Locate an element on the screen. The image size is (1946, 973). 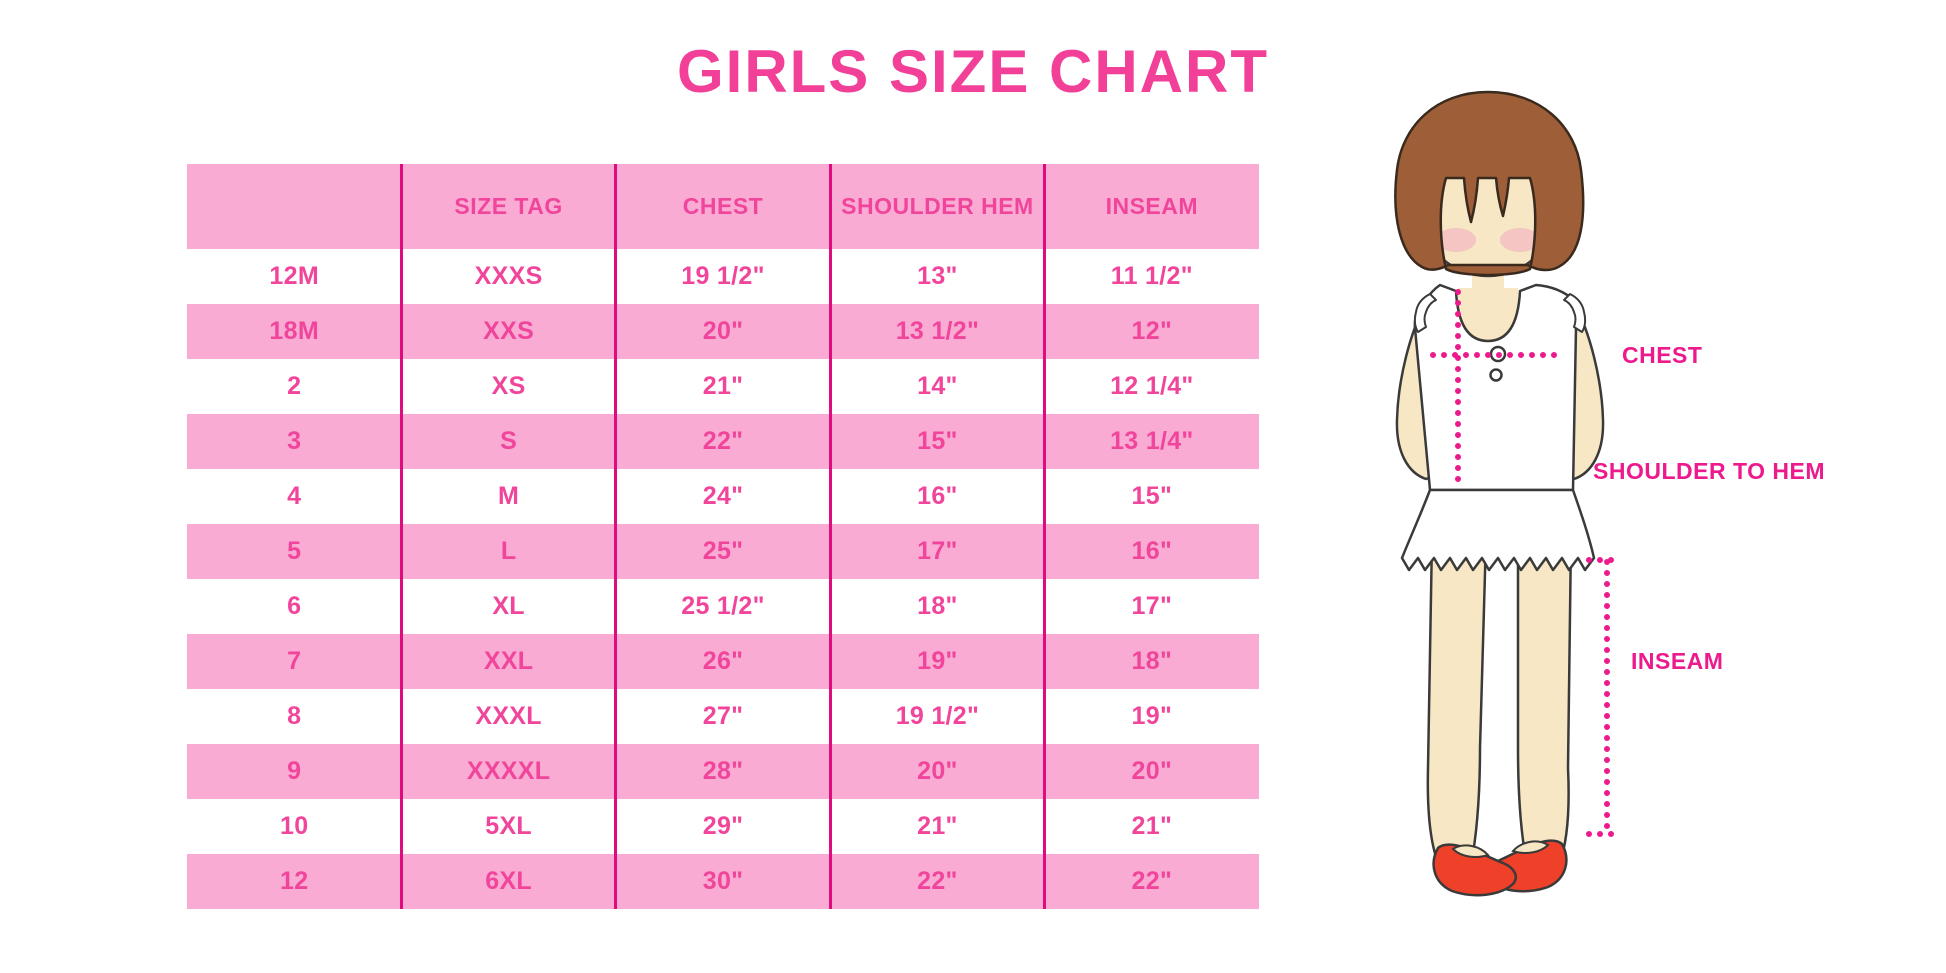
table-cell: XXS is located at coordinates (509, 331).